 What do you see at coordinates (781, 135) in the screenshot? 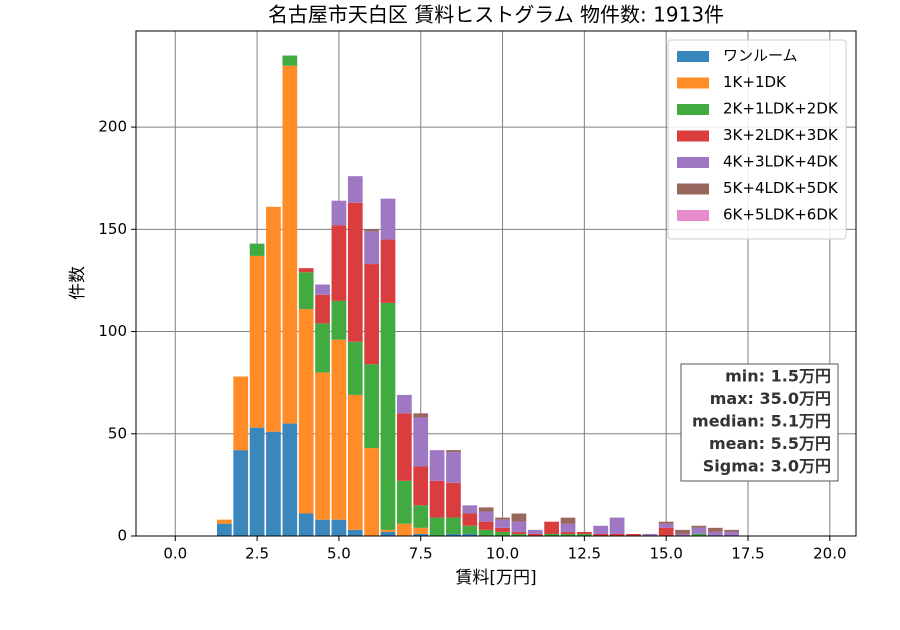
I see `legend-label: 3K+2LDK+3DK` at bounding box center [781, 135].